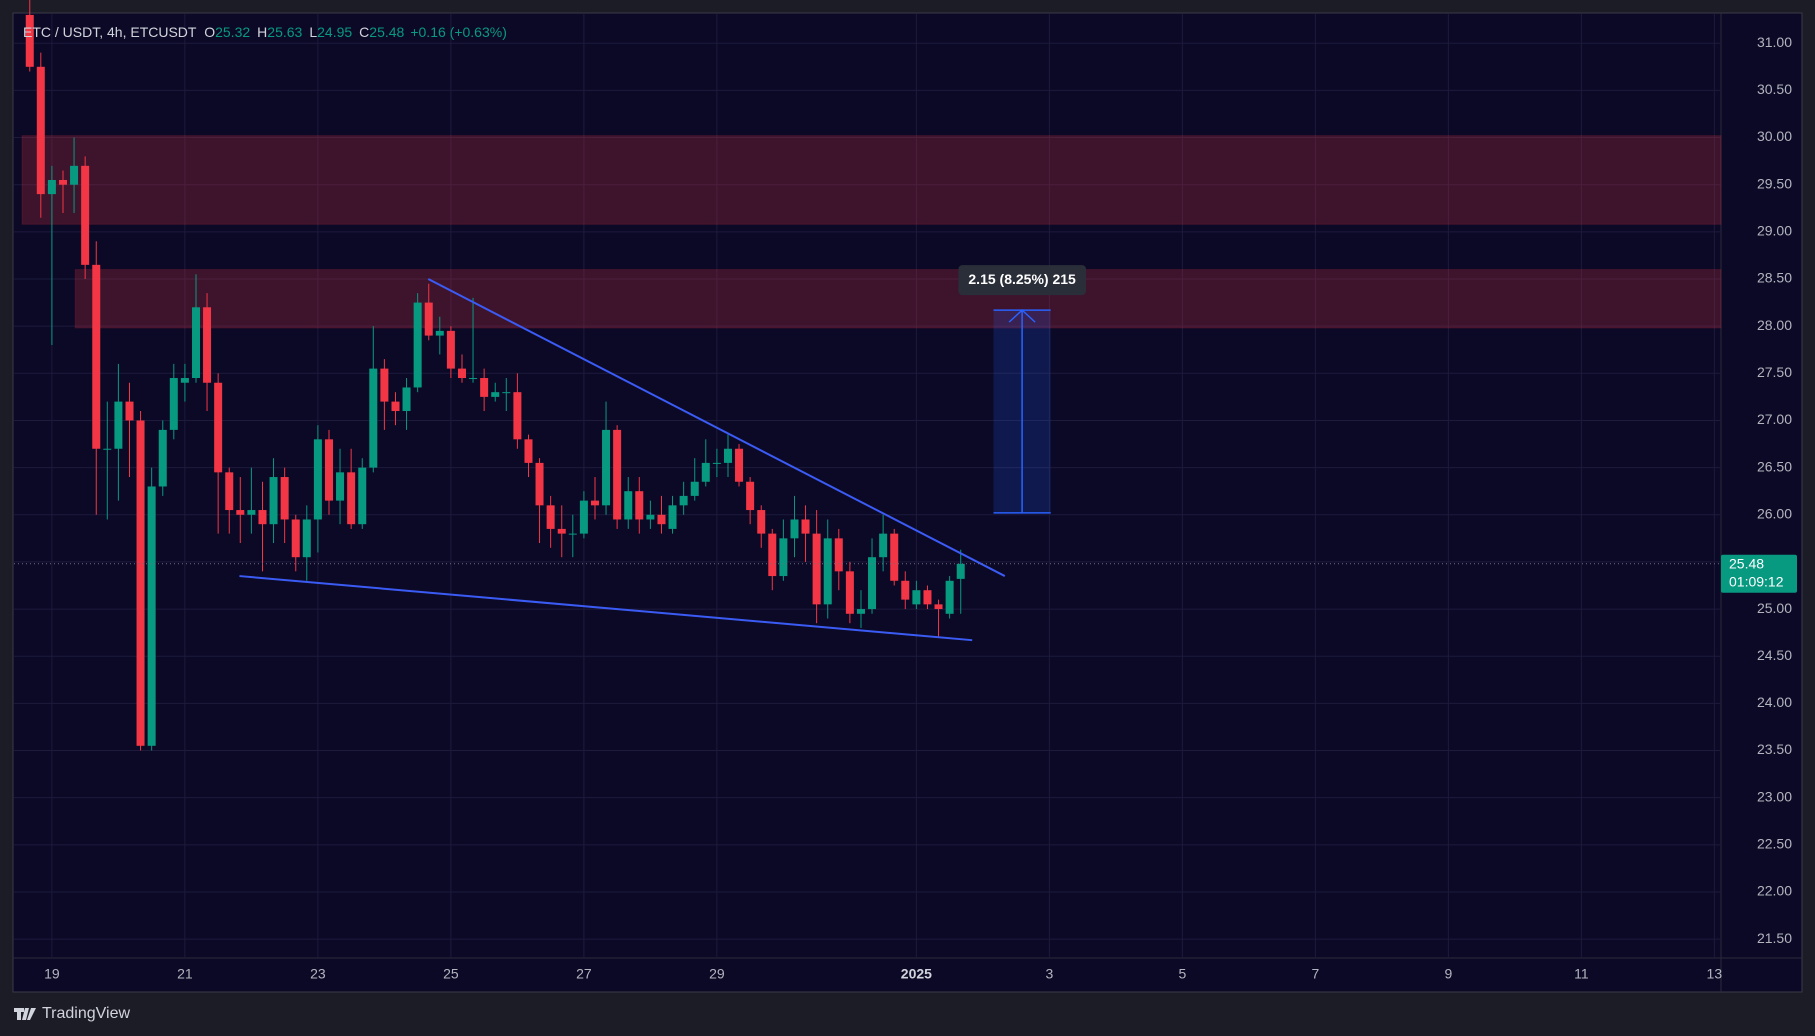 The width and height of the screenshot is (1815, 1036). Describe the element at coordinates (25, 1014) in the screenshot. I see `logo-mark` at that location.